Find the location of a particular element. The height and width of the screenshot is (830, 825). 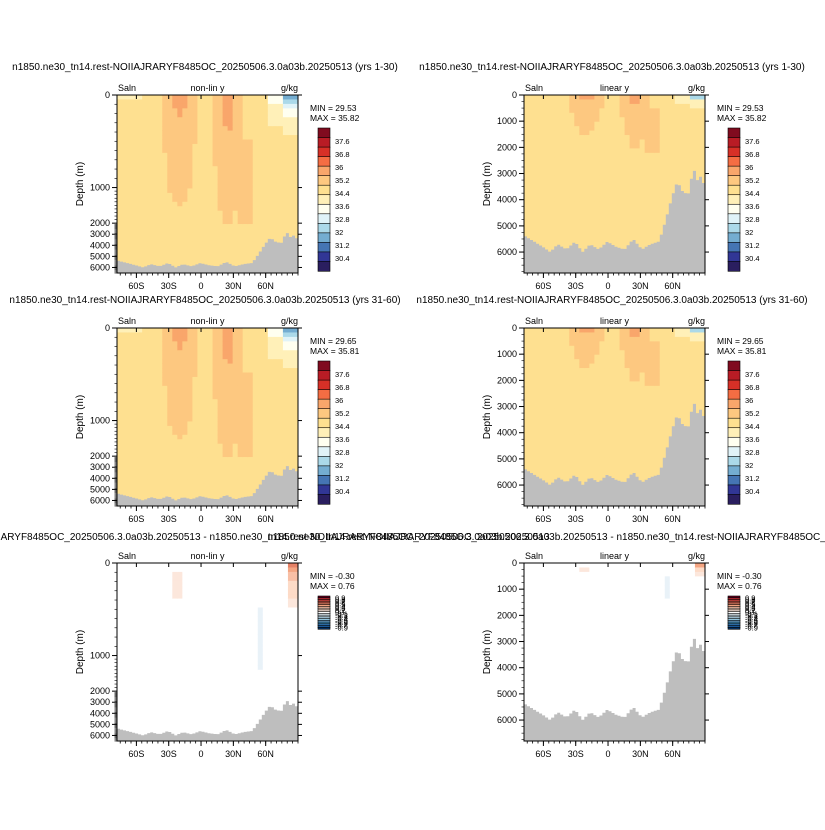

x-tick-label: 60N is located at coordinates (672, 286).